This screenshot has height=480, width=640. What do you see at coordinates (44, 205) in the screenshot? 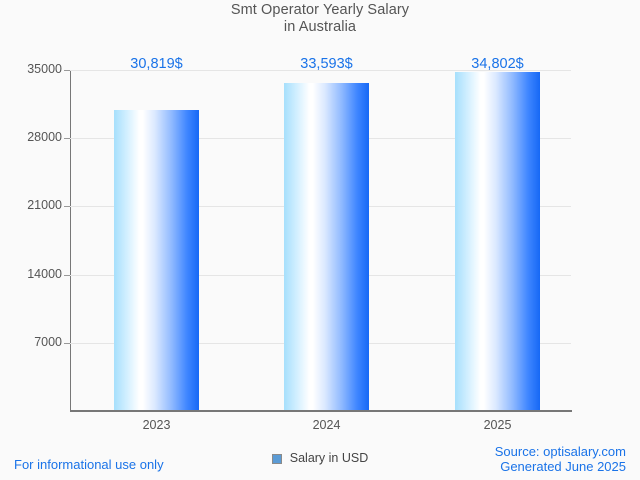
I see `y-tick-label-21000: 21000` at bounding box center [44, 205].